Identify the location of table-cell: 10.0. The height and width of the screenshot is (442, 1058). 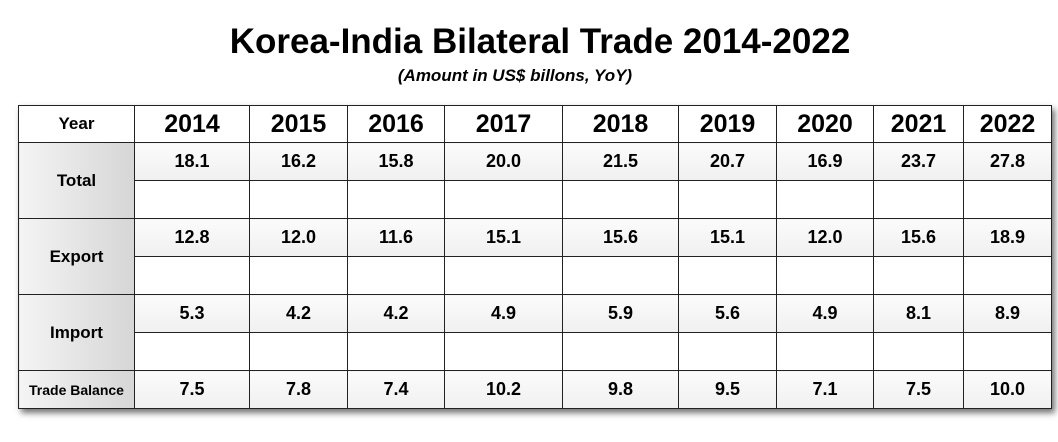
(1007, 389).